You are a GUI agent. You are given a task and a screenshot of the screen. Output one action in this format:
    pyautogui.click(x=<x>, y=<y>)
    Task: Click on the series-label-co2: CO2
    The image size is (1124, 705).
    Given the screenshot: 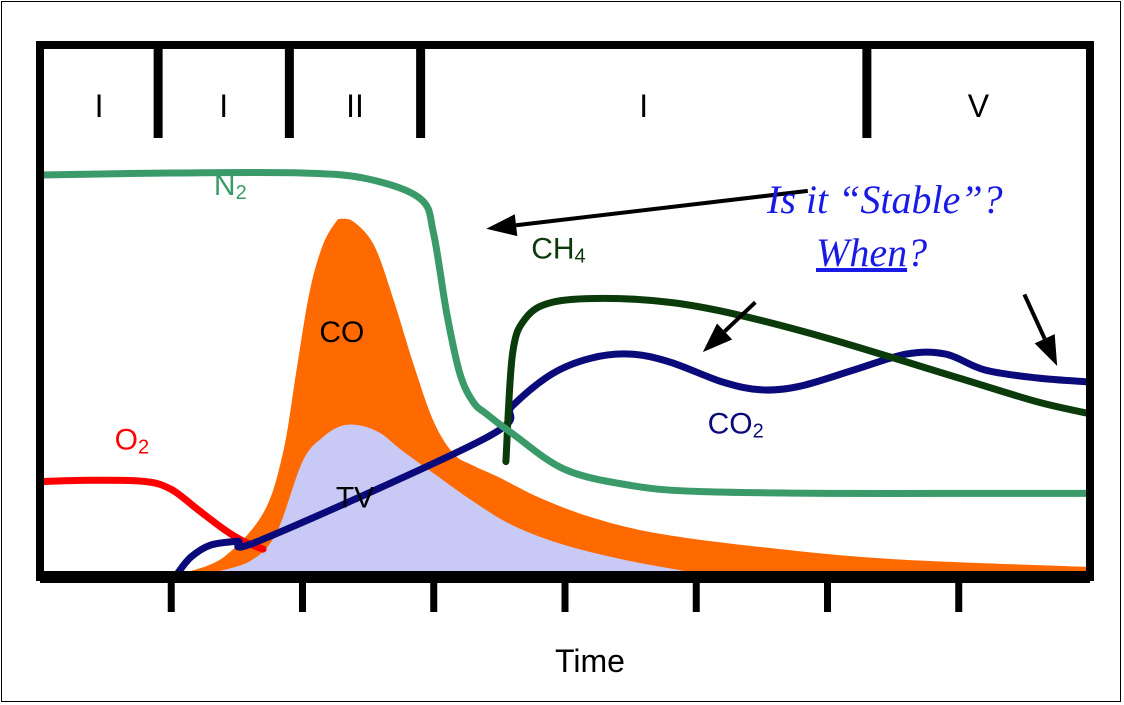 What is the action you would take?
    pyautogui.click(x=736, y=425)
    